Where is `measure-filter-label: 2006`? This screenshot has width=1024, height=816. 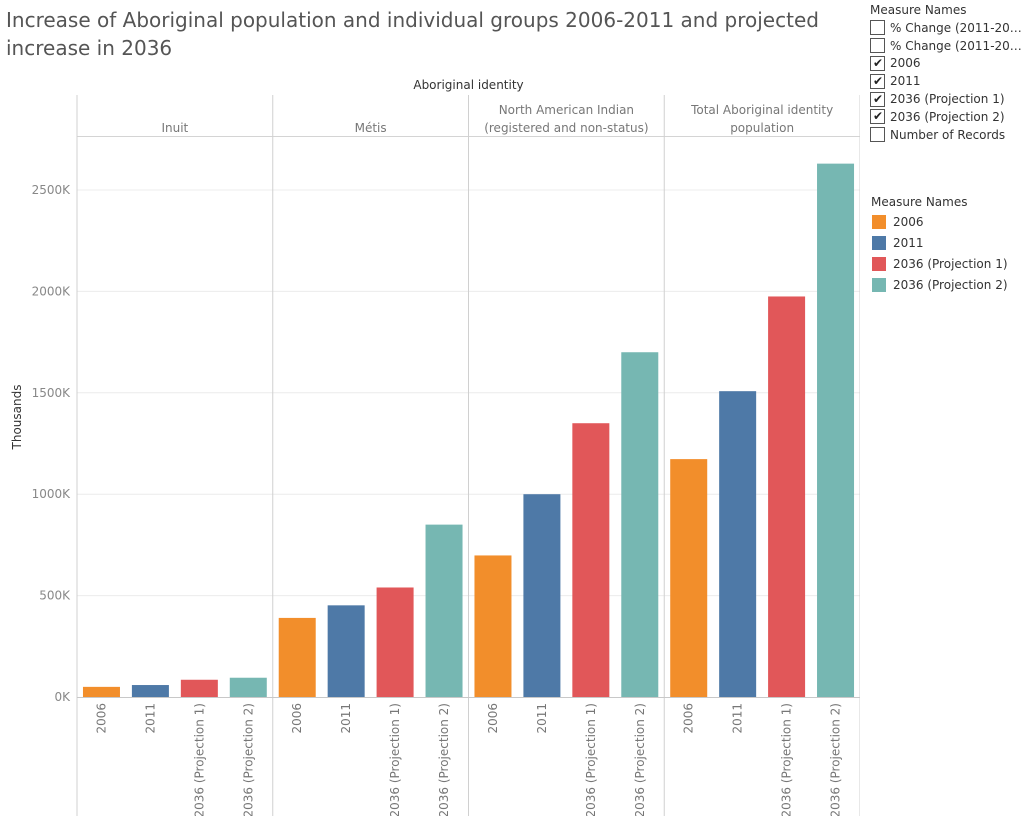 measure-filter-label: 2006 is located at coordinates (905, 63).